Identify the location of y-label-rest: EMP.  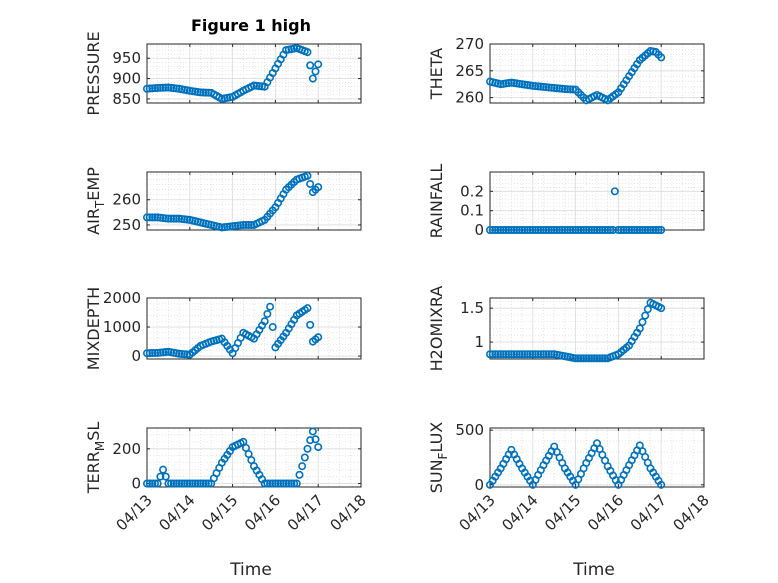
(93, 184).